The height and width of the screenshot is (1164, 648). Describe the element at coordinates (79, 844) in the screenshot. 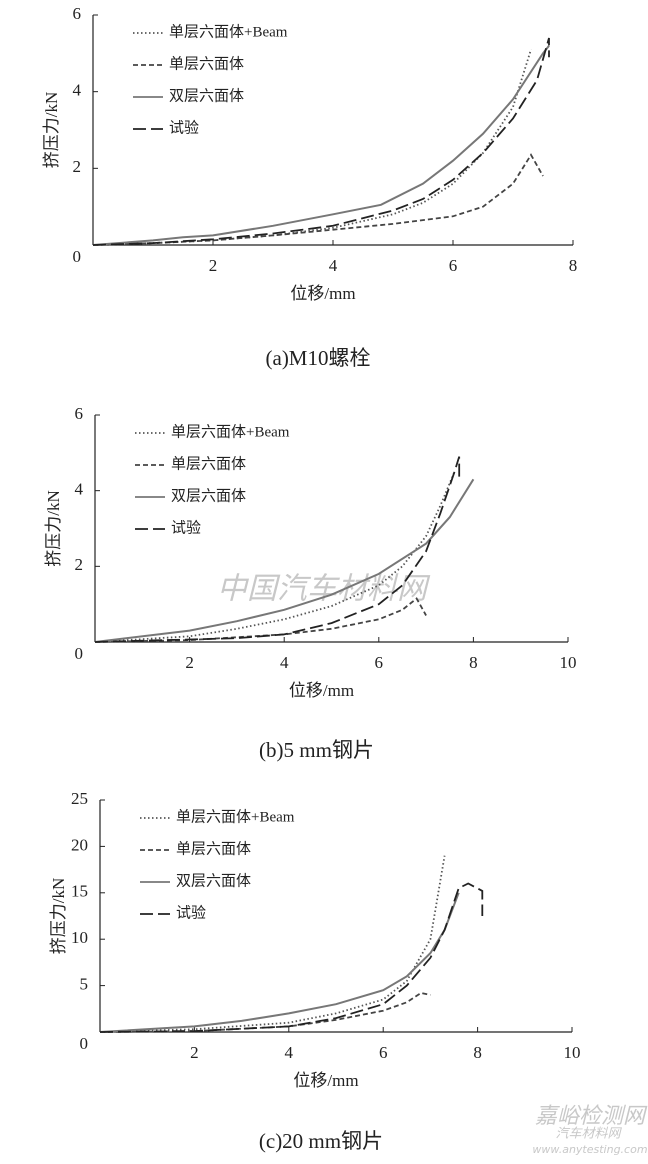

I see `y-tick-label: 20` at that location.